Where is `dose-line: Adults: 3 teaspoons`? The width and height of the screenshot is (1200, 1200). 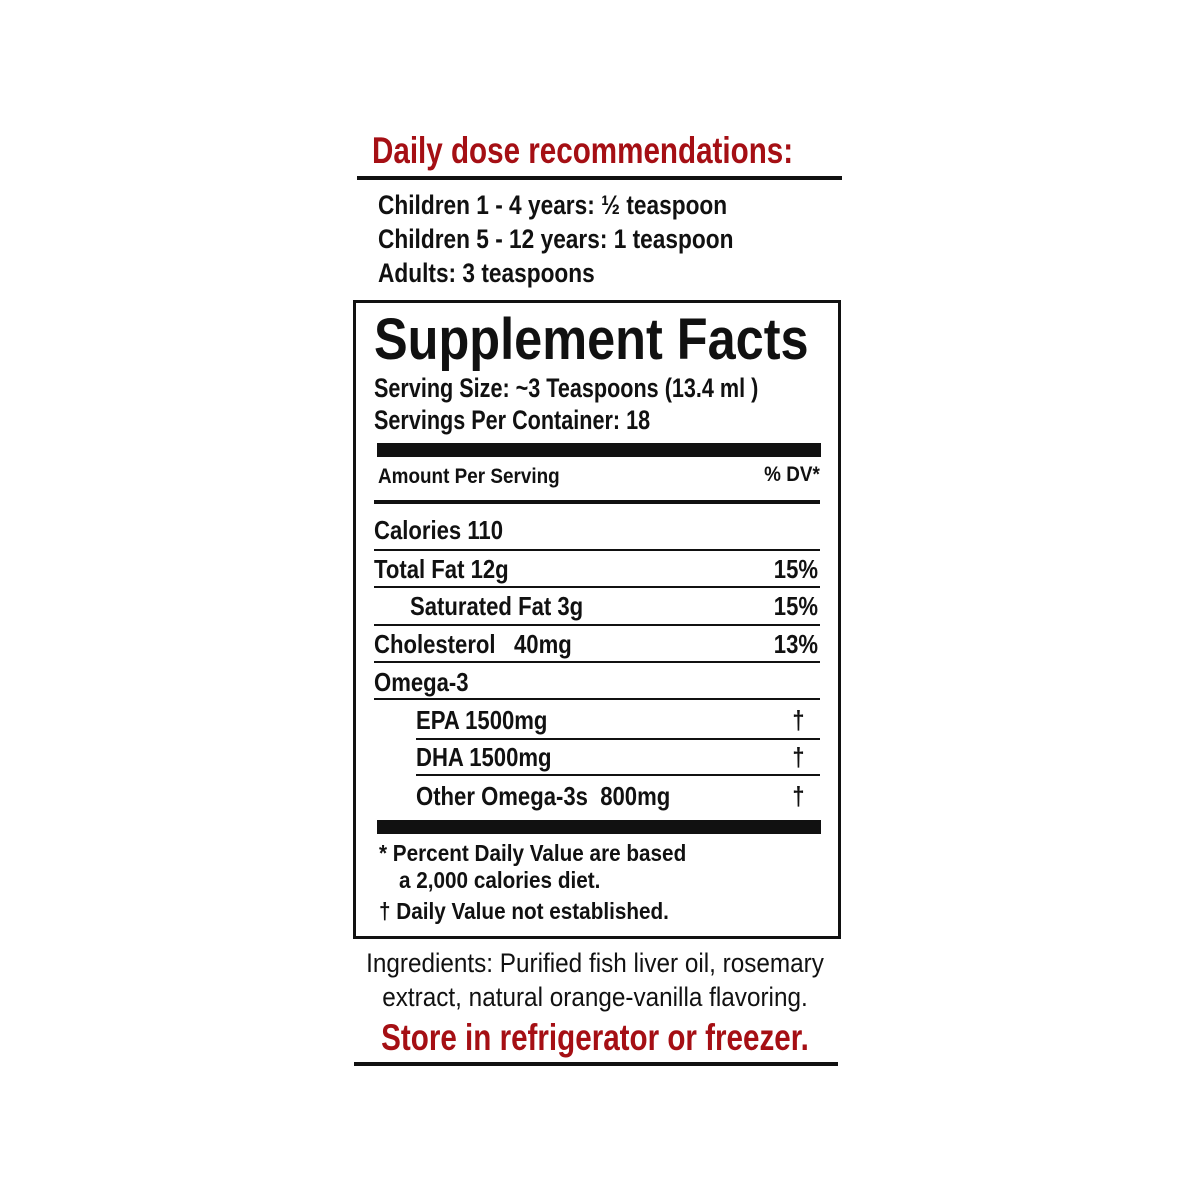 dose-line: Adults: 3 teaspoons is located at coordinates (486, 273).